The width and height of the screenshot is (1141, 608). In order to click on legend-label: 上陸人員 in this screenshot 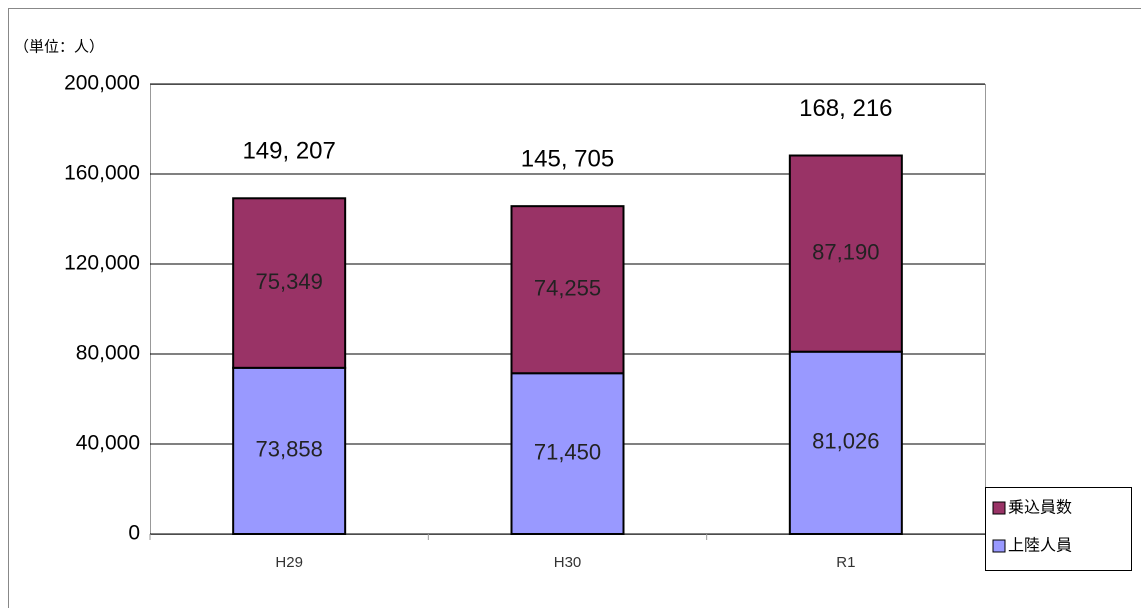, I will do `click(1040, 545)`.